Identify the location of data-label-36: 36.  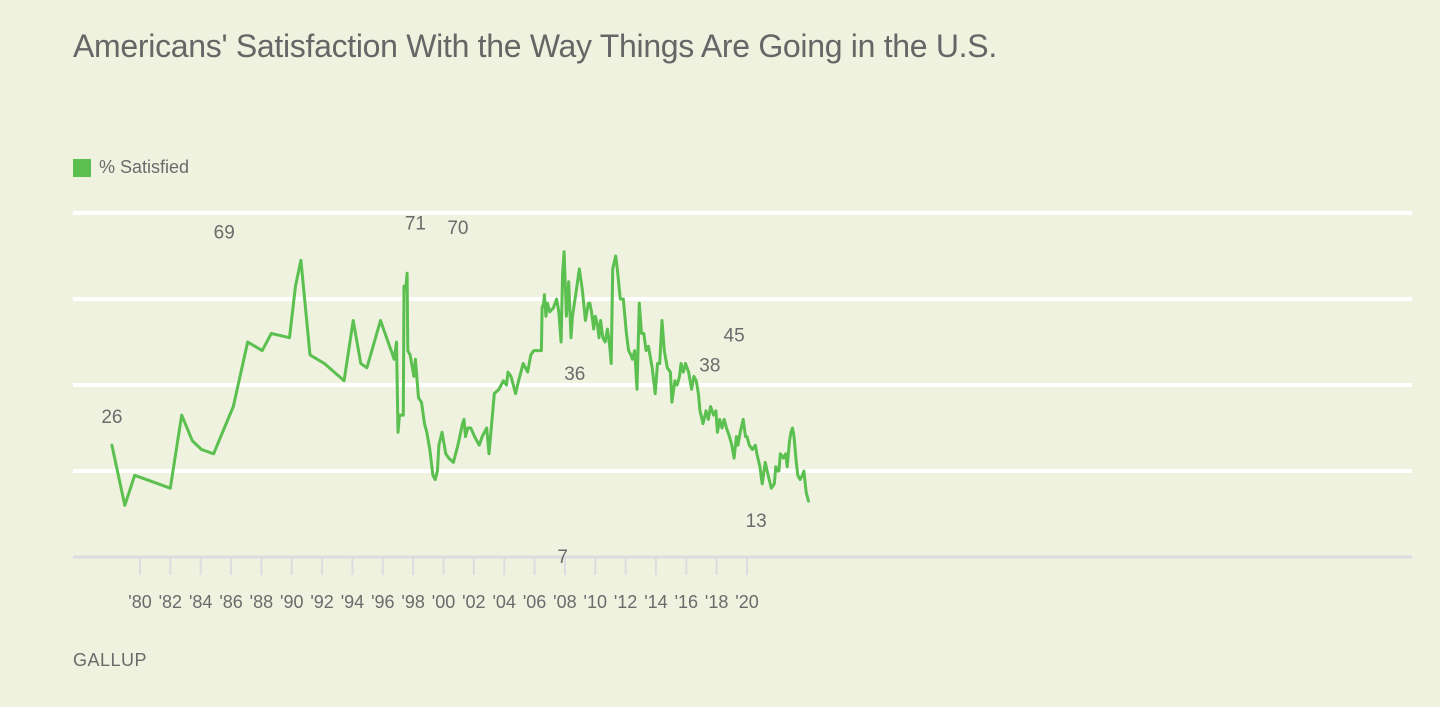
(574, 374).